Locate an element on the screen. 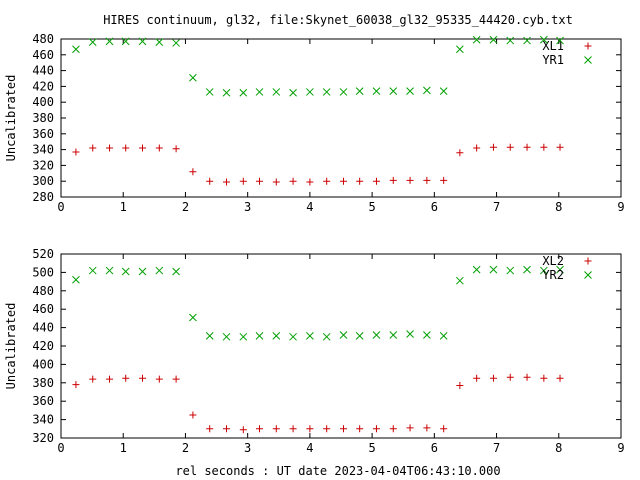  x-tick-label: 1 is located at coordinates (123, 448).